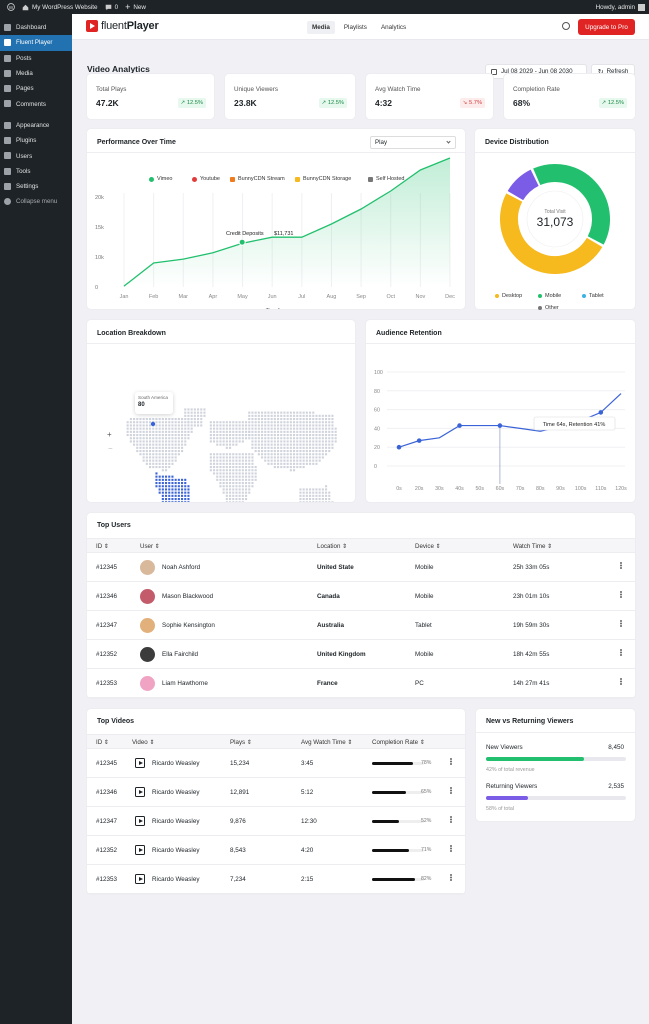 This screenshot has height=1024, width=649. I want to click on table-row: #12353 Ricardo Weasley 7,234 2:15 82%, so click(276, 879).